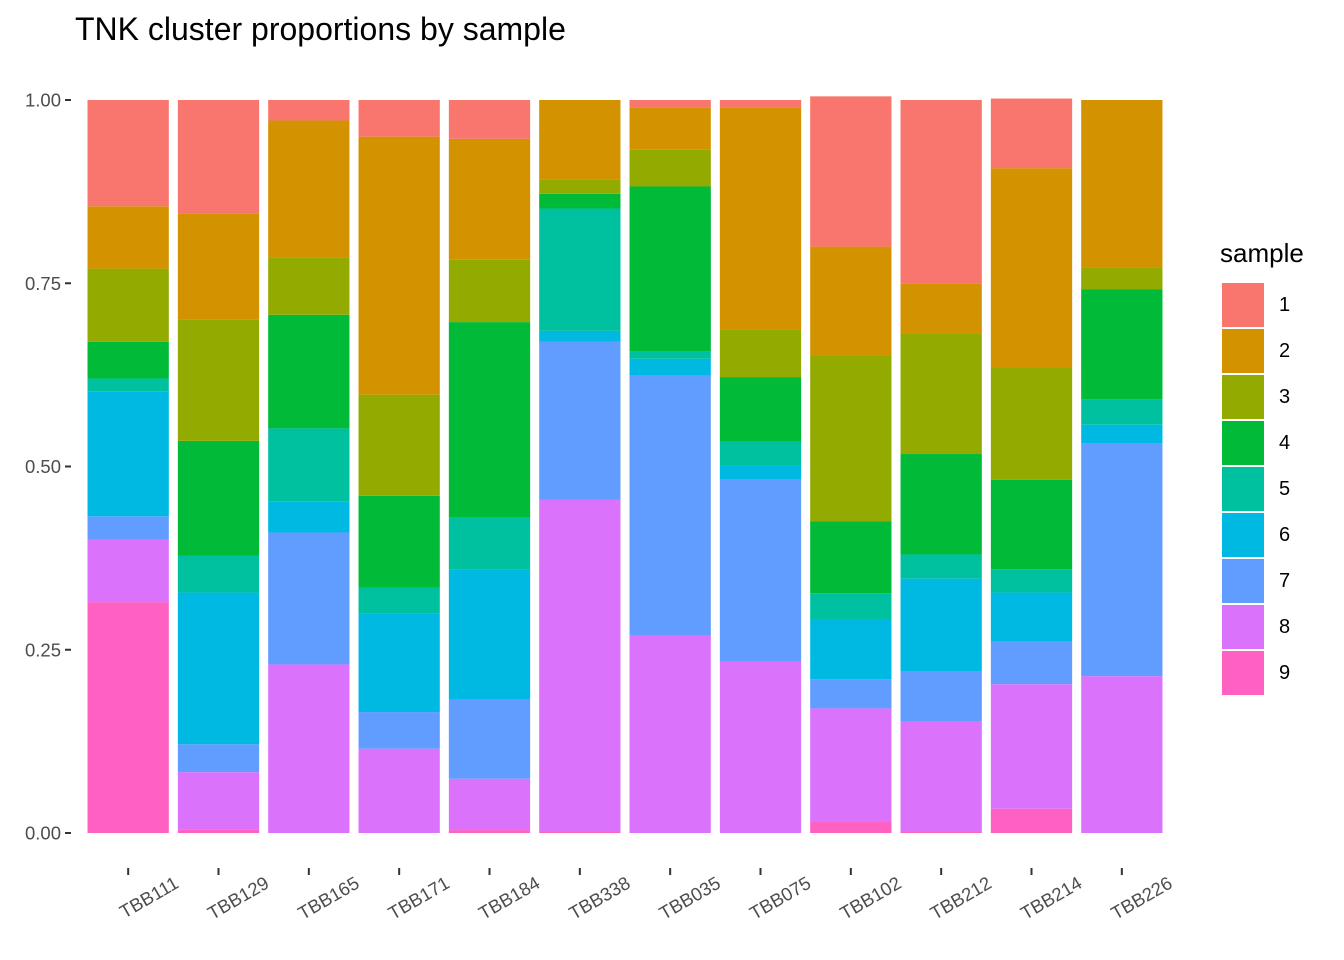 This screenshot has width=1344, height=960. I want to click on x-tick-label: TBB102, so click(870, 898).